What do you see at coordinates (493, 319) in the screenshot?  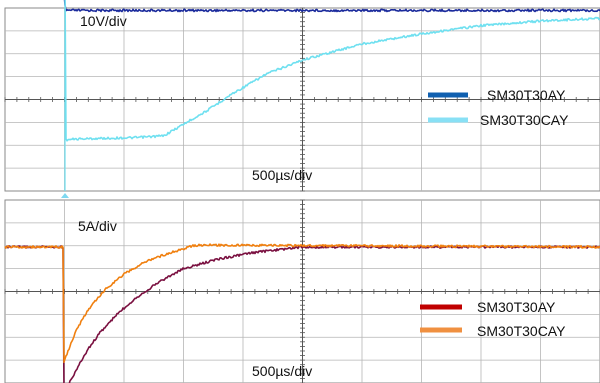 I see `current-legend: SM30T30AY SM30T30CAY` at bounding box center [493, 319].